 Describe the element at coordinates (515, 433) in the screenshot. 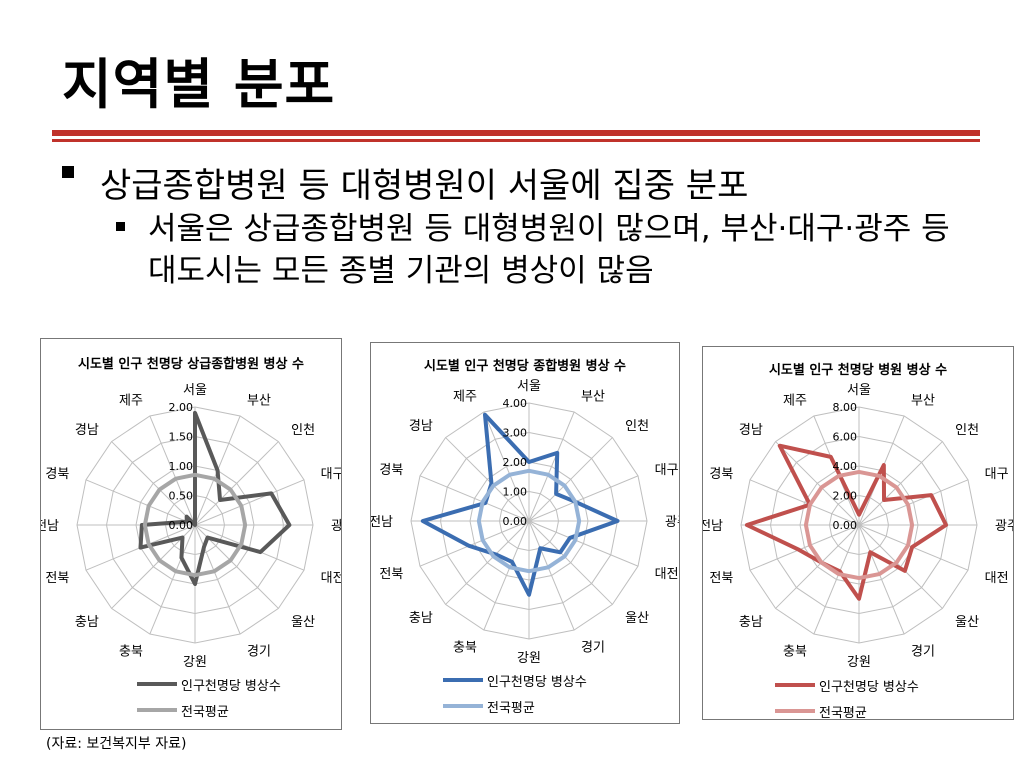

I see `tick-label: 3.00` at that location.